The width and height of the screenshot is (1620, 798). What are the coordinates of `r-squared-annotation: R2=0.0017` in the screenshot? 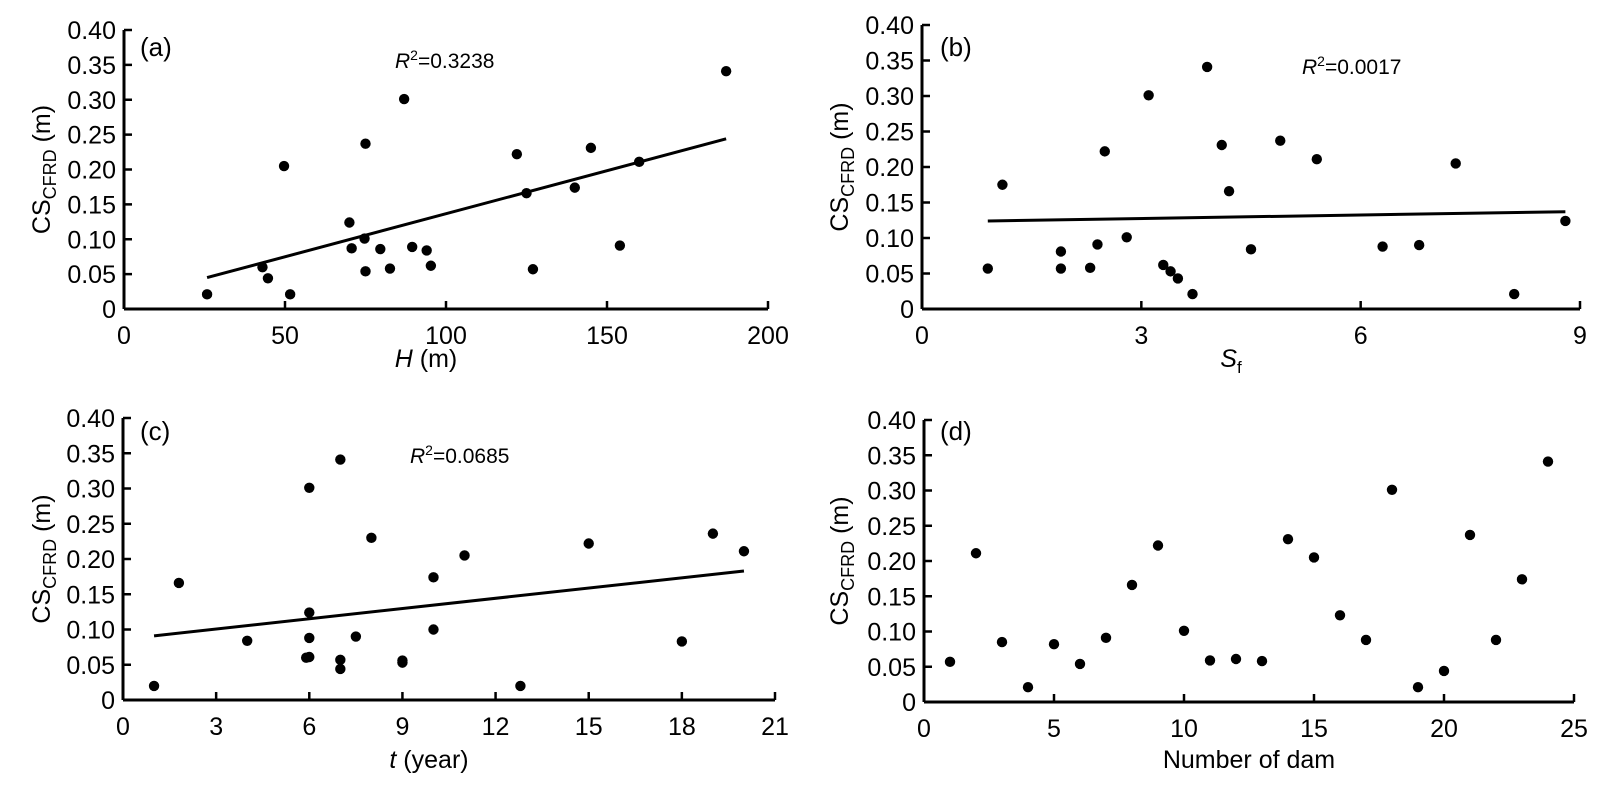 It's located at (1351, 66).